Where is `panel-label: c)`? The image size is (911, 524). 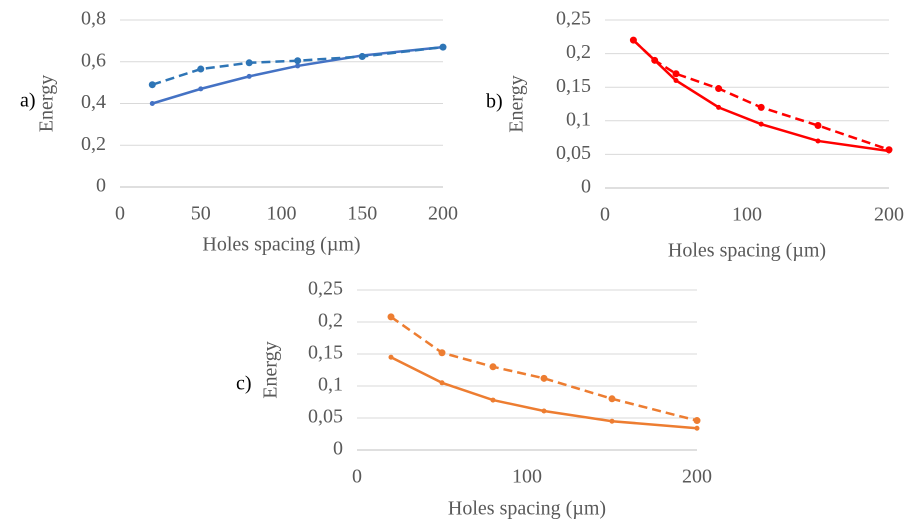
panel-label: c) is located at coordinates (244, 384).